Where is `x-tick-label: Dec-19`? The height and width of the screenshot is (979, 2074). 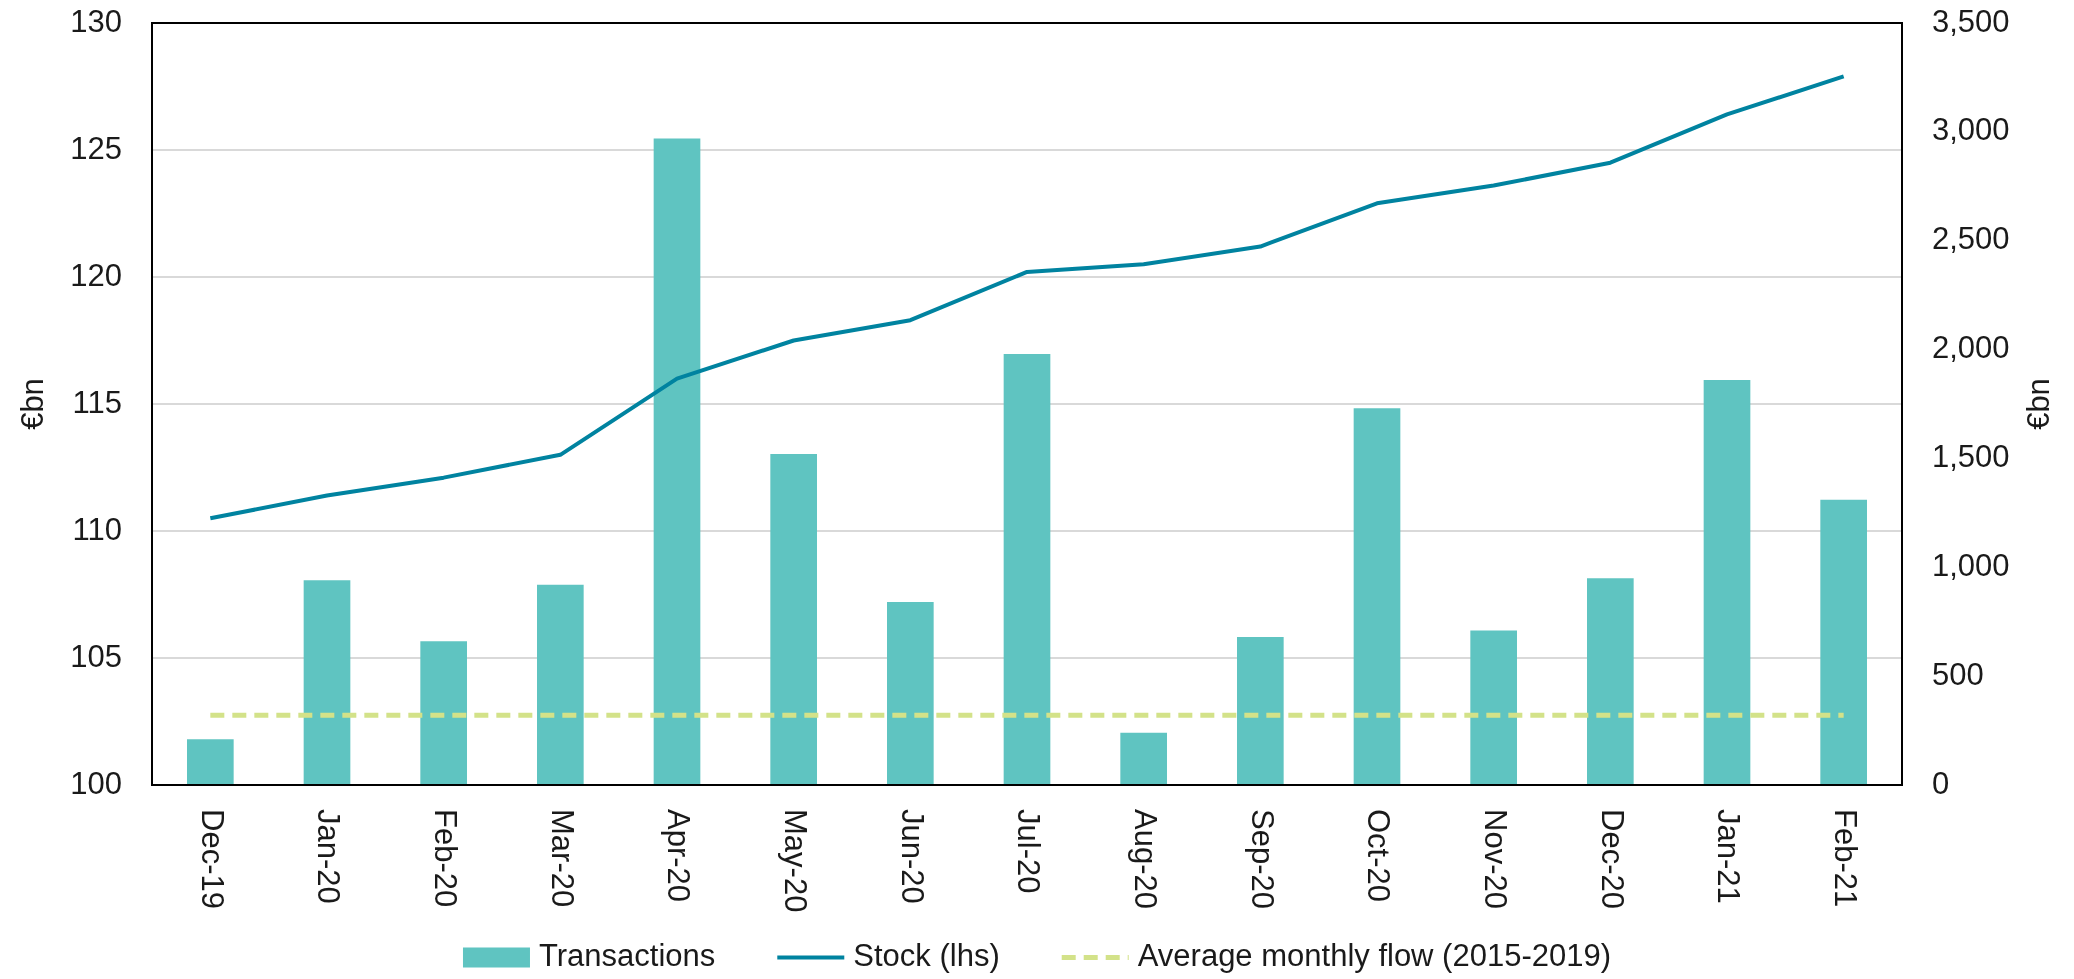
x-tick-label: Dec-19 is located at coordinates (212, 859).